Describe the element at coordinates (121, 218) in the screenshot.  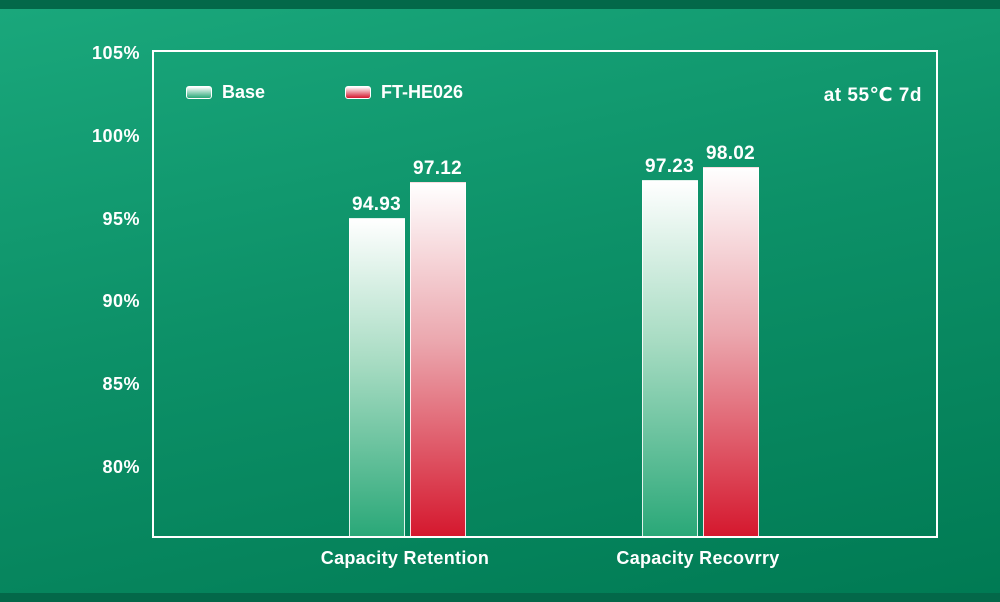
I see `y-tick-label: 95%` at that location.